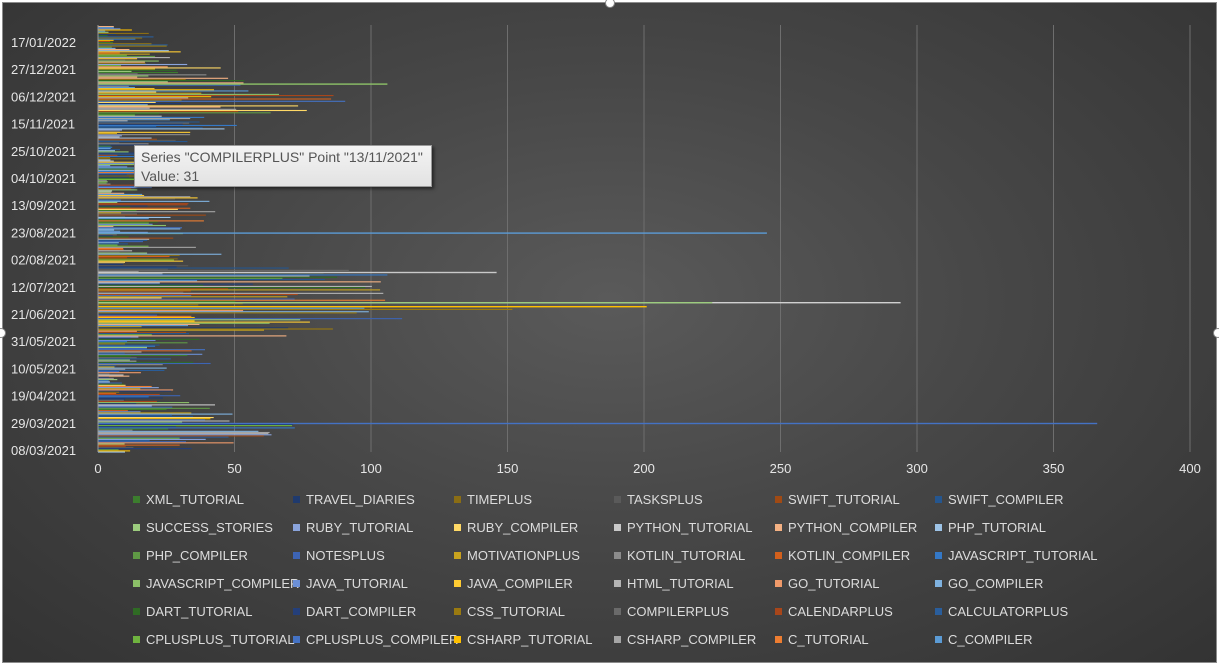  I want to click on legend-item: PYTHON_TUTORIAL, so click(683, 527).